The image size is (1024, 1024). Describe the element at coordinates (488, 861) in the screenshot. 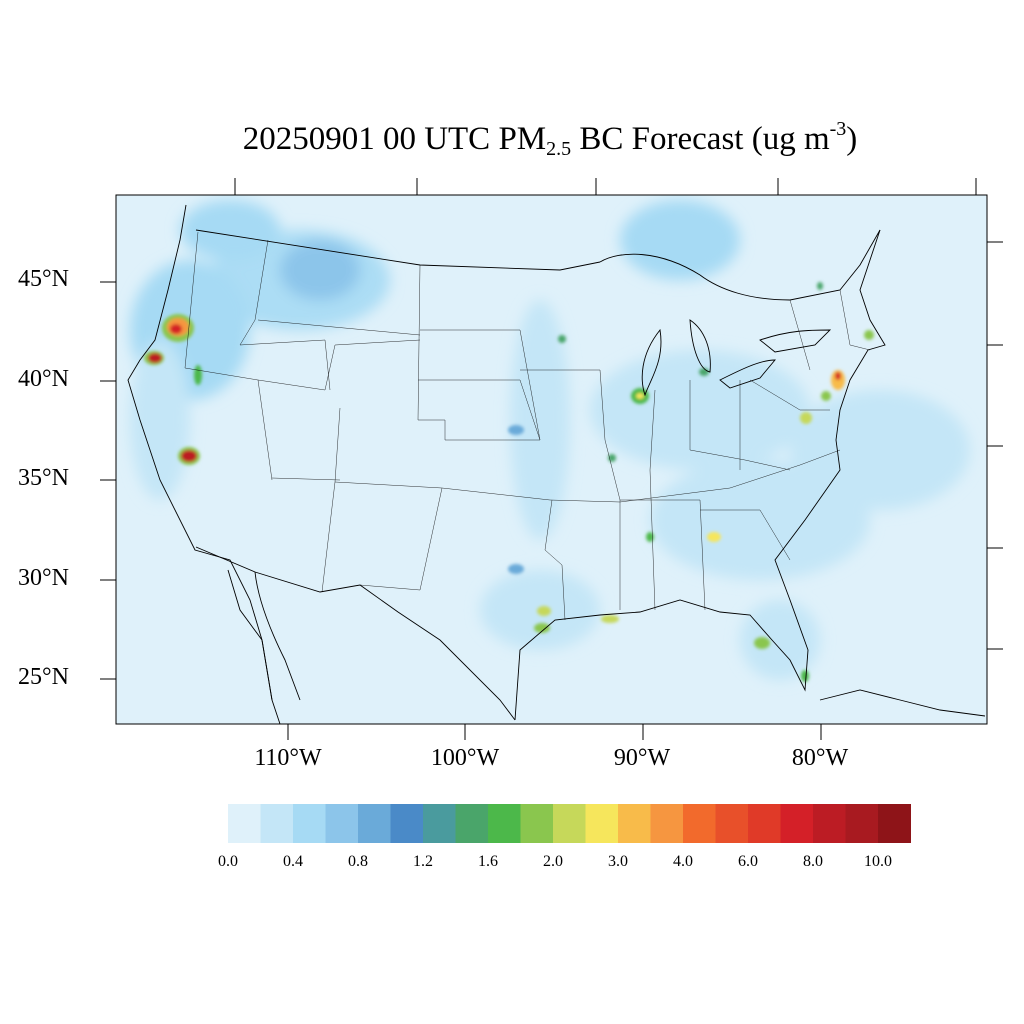

I see `colorbar-tick-label: 1.6` at that location.